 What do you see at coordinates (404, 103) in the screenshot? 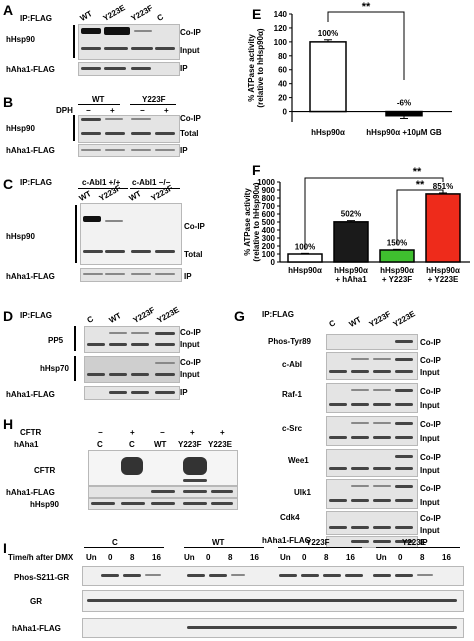
I see `data-label: -6%` at bounding box center [404, 103].